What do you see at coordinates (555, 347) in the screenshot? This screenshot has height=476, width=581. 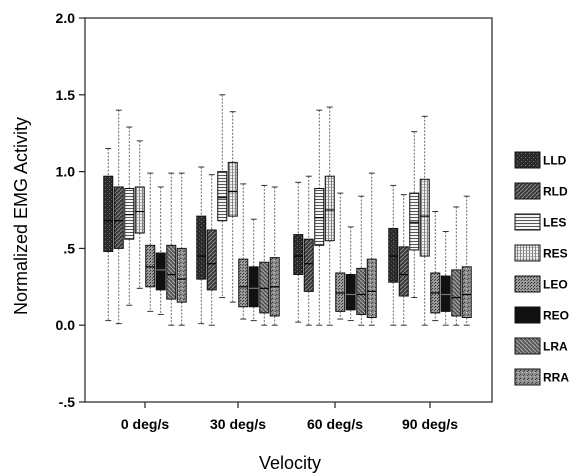 I see `legend-label: LRA` at bounding box center [555, 347].